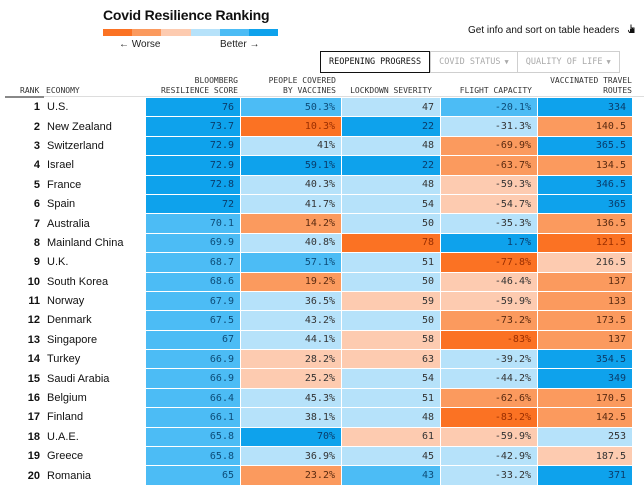  What do you see at coordinates (263, 32) in the screenshot?
I see `legend-swatch-best` at bounding box center [263, 32].